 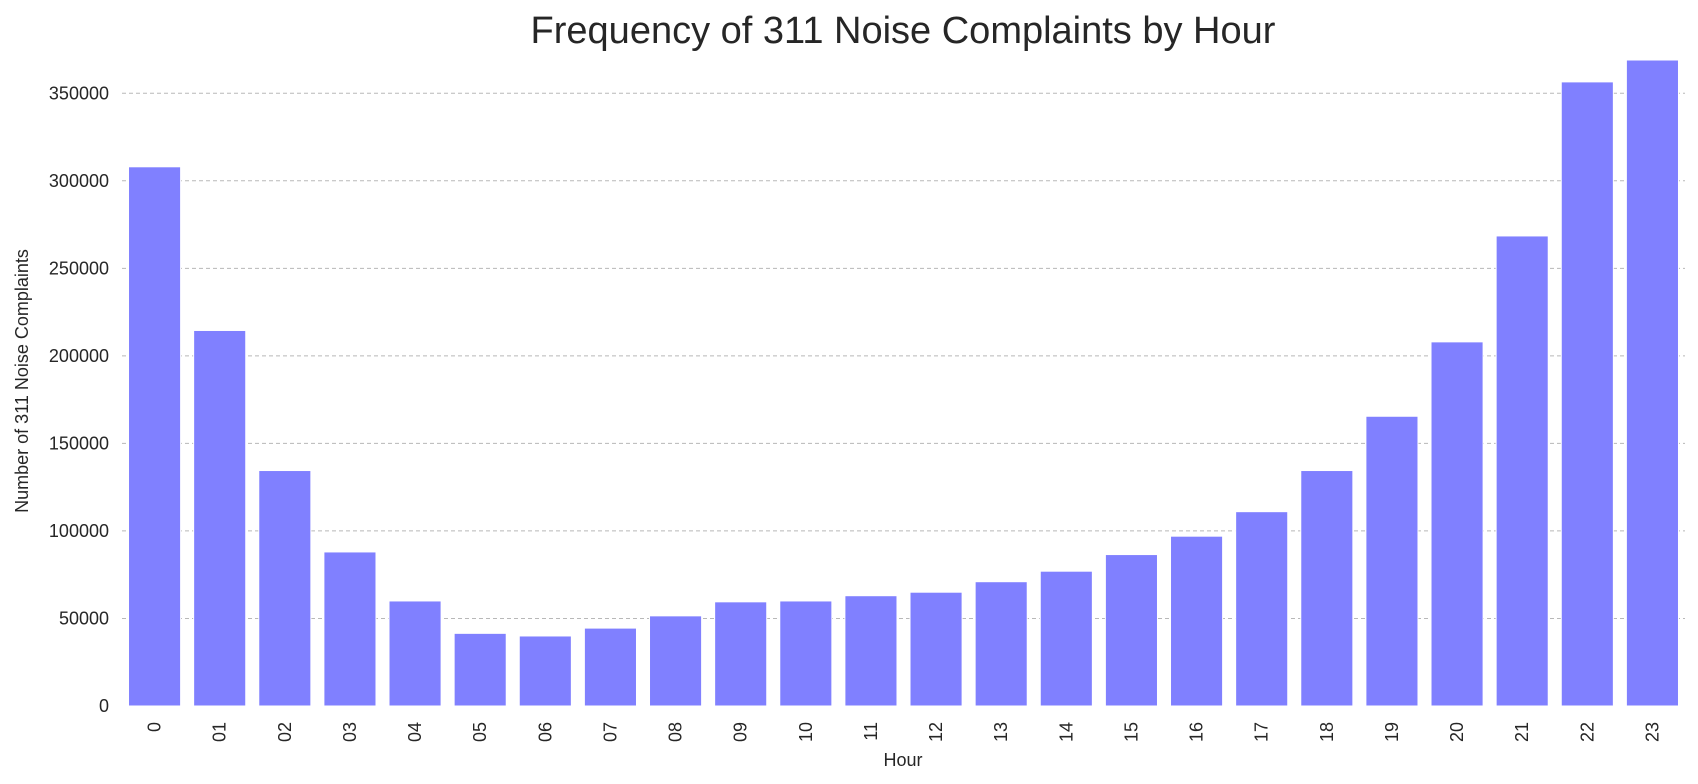 I want to click on x-tick-label: 13, so click(x=1001, y=732).